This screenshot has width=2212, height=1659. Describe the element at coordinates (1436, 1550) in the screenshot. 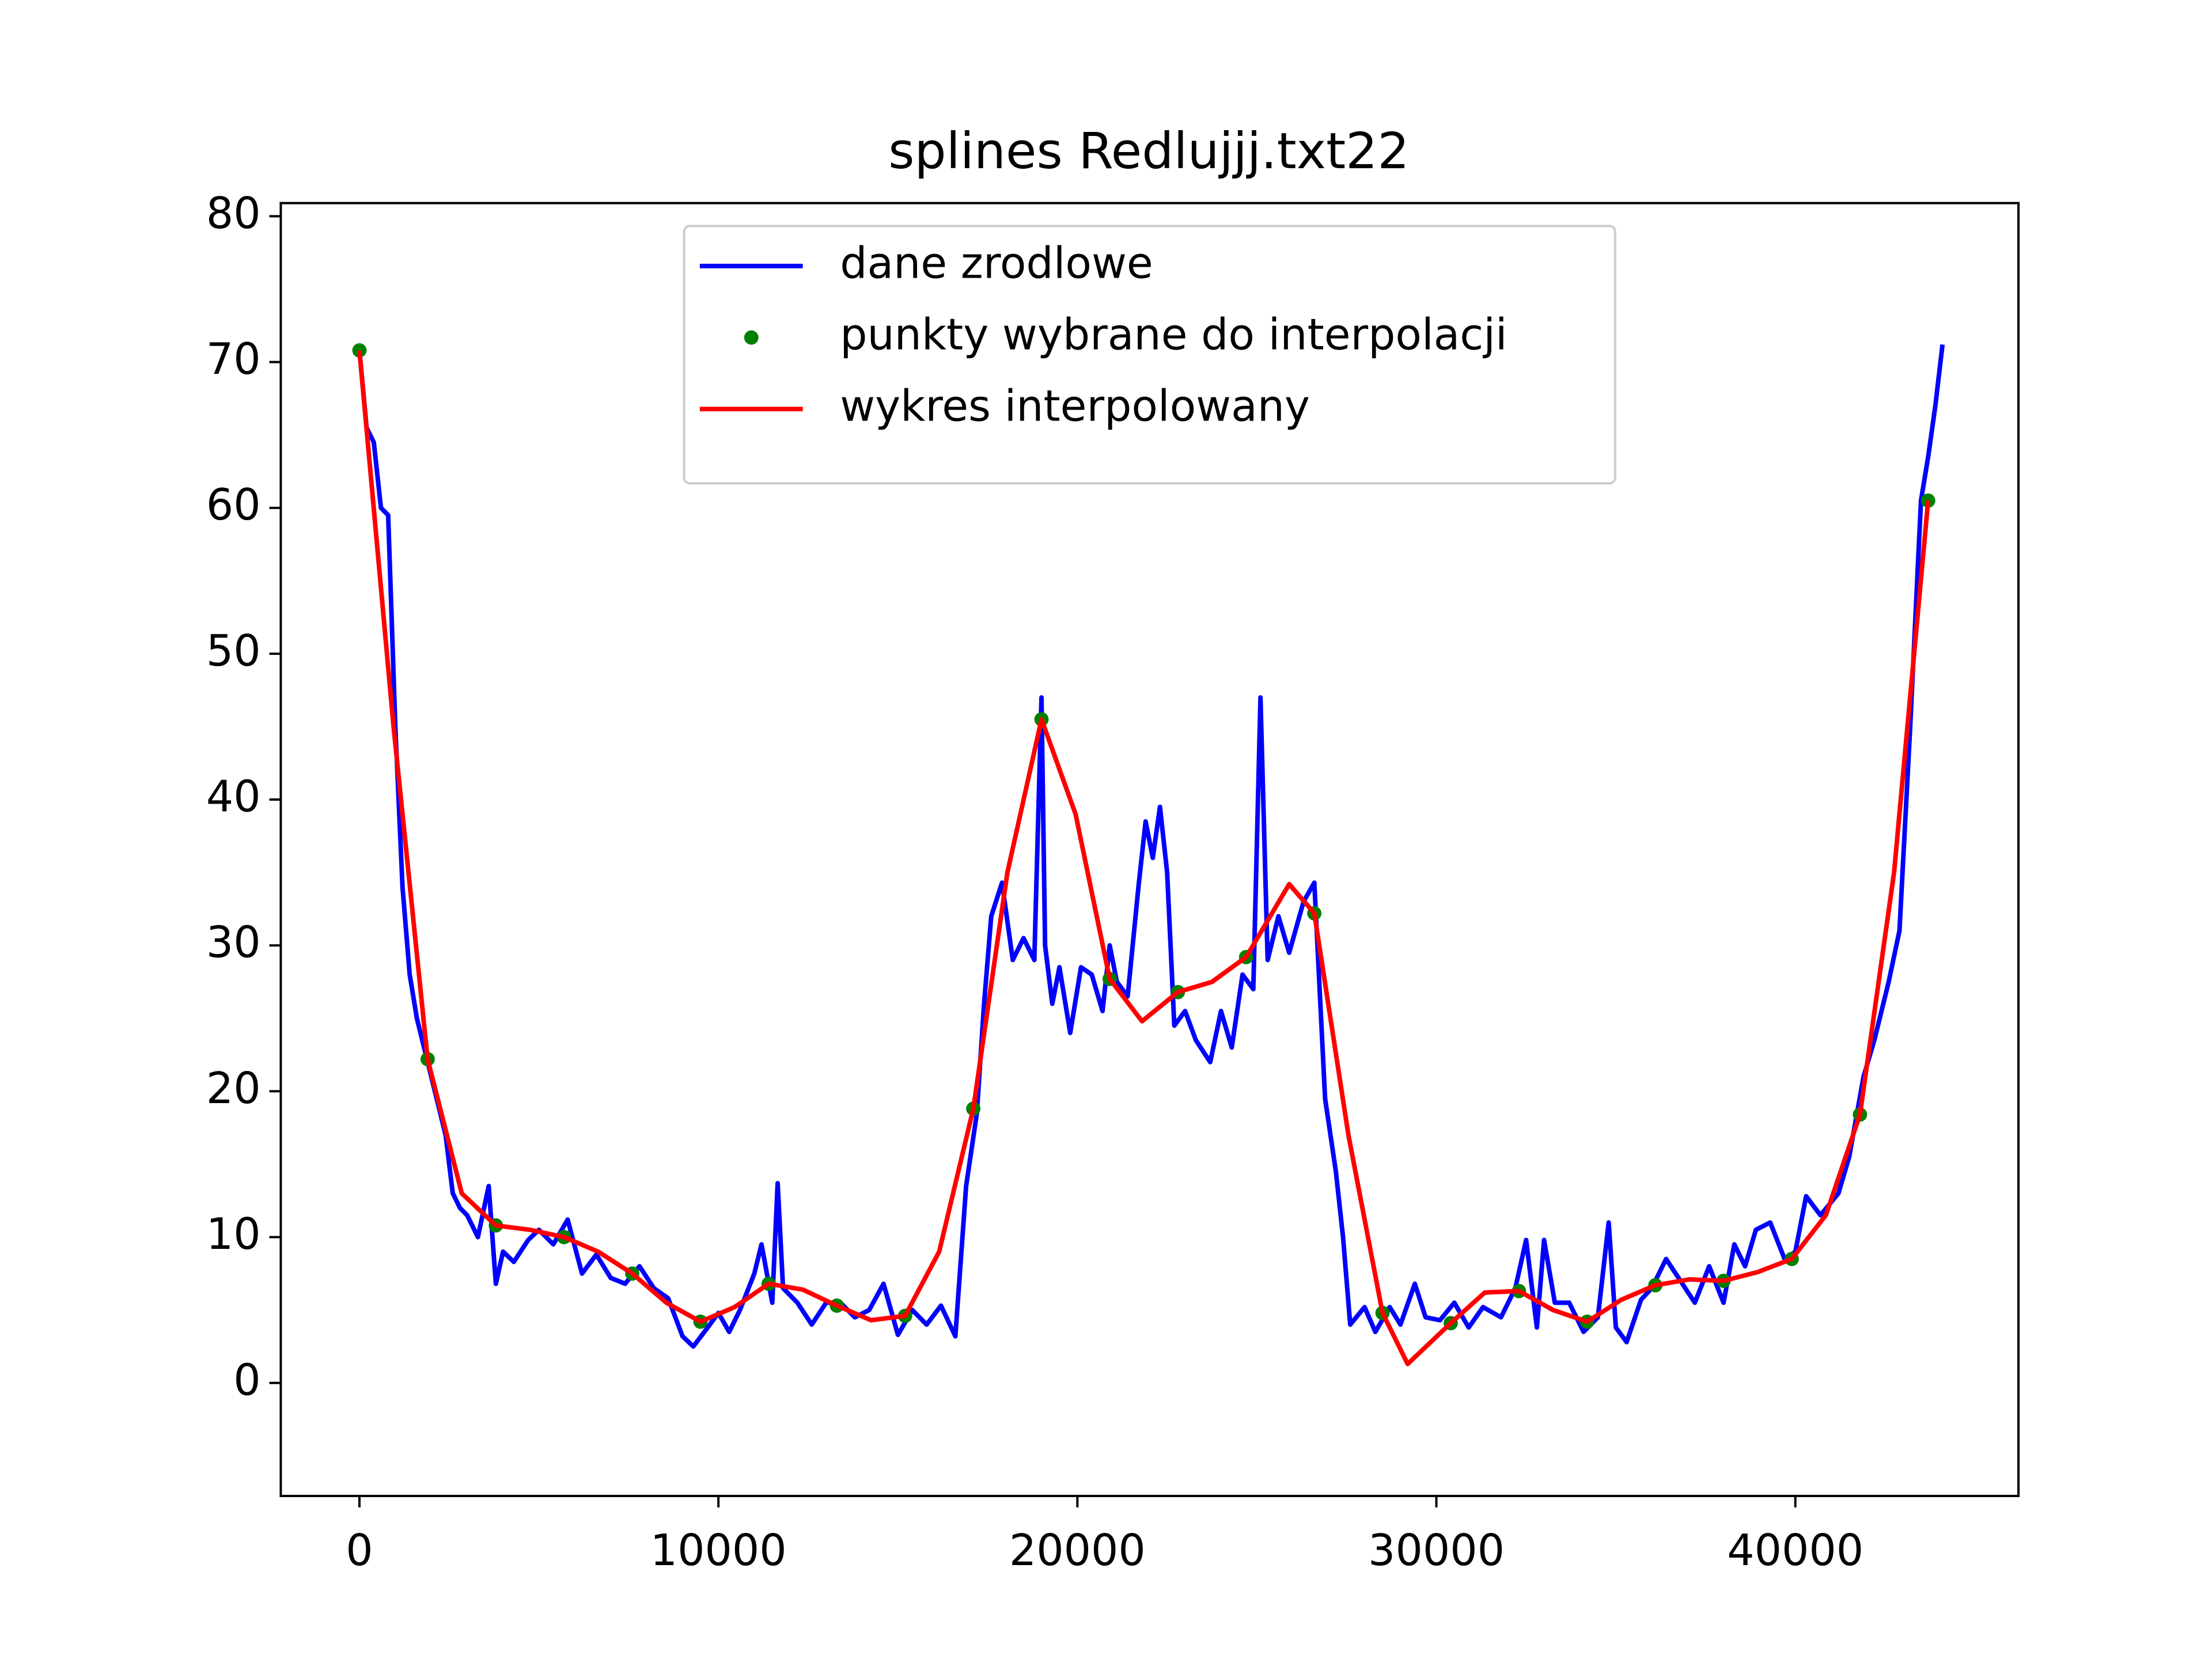

I see `x-tick-label: 30000` at that location.